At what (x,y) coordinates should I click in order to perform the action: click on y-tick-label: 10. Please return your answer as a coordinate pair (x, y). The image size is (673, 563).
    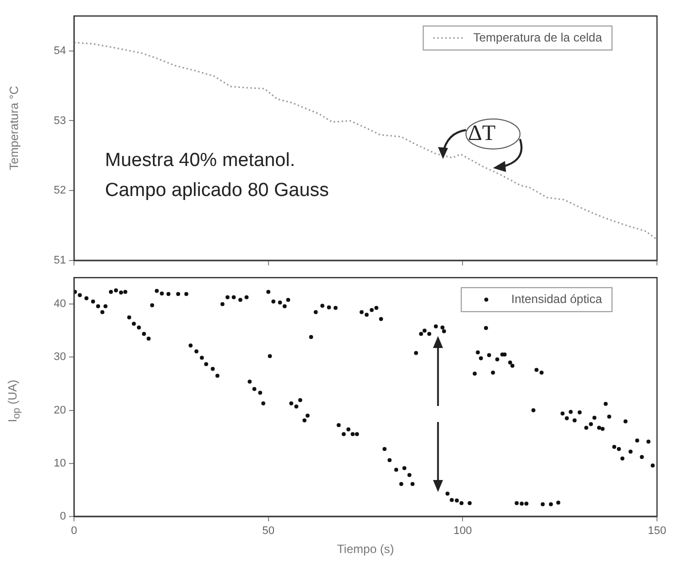
    Looking at the image, I should click on (60, 463).